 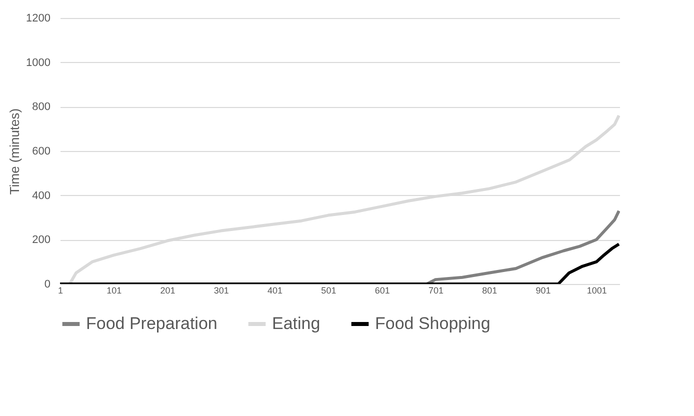 What do you see at coordinates (221, 291) in the screenshot?
I see `x-tick-label: 301` at bounding box center [221, 291].